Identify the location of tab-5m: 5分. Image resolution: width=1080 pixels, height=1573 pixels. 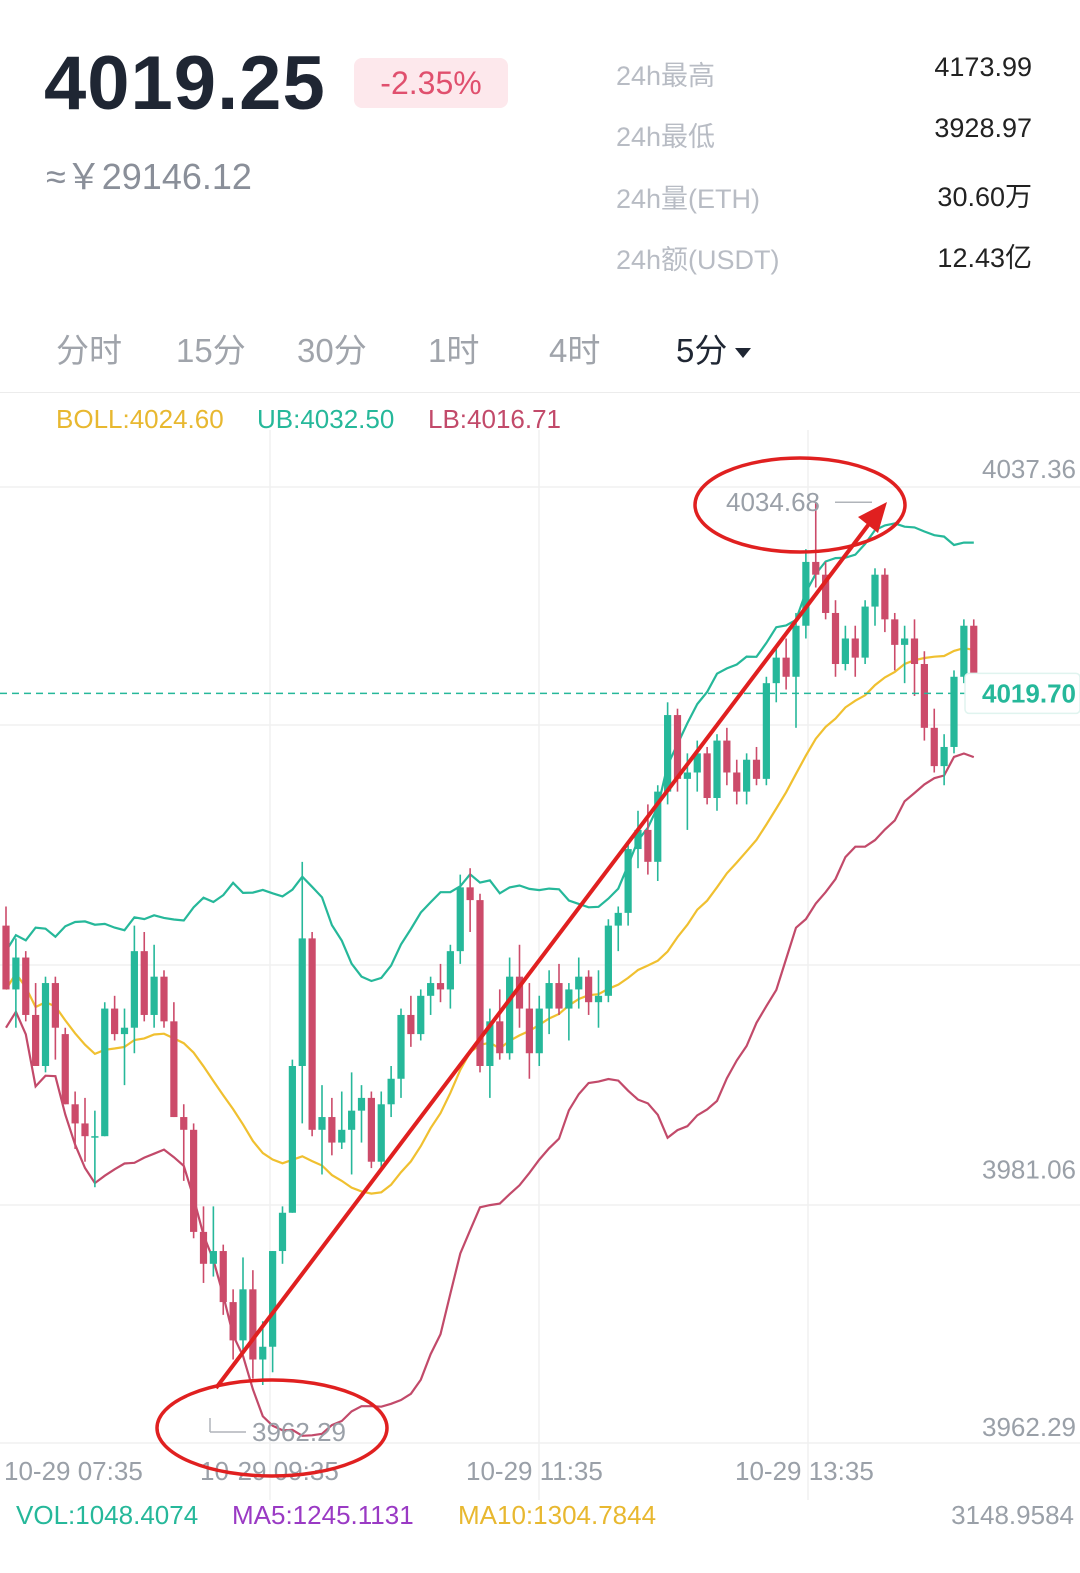
(714, 348).